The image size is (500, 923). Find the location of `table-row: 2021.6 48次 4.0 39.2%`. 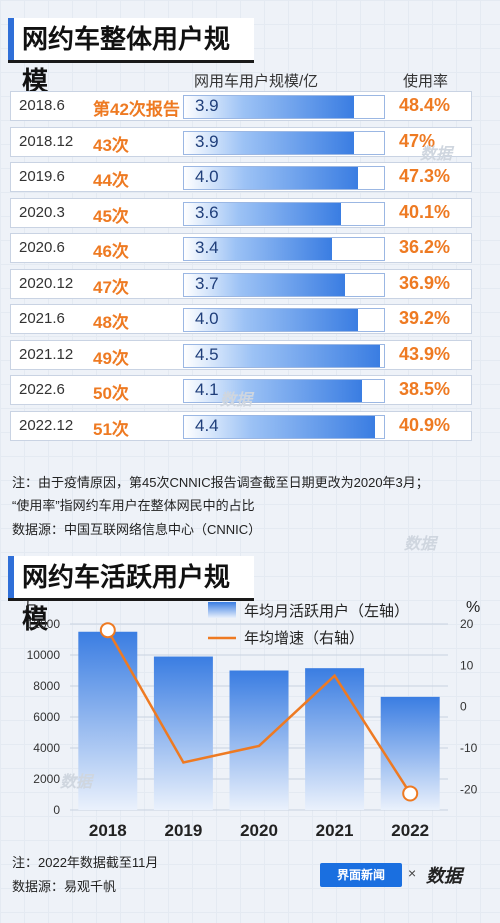

table-row: 2021.6 48次 4.0 39.2% is located at coordinates (241, 319).